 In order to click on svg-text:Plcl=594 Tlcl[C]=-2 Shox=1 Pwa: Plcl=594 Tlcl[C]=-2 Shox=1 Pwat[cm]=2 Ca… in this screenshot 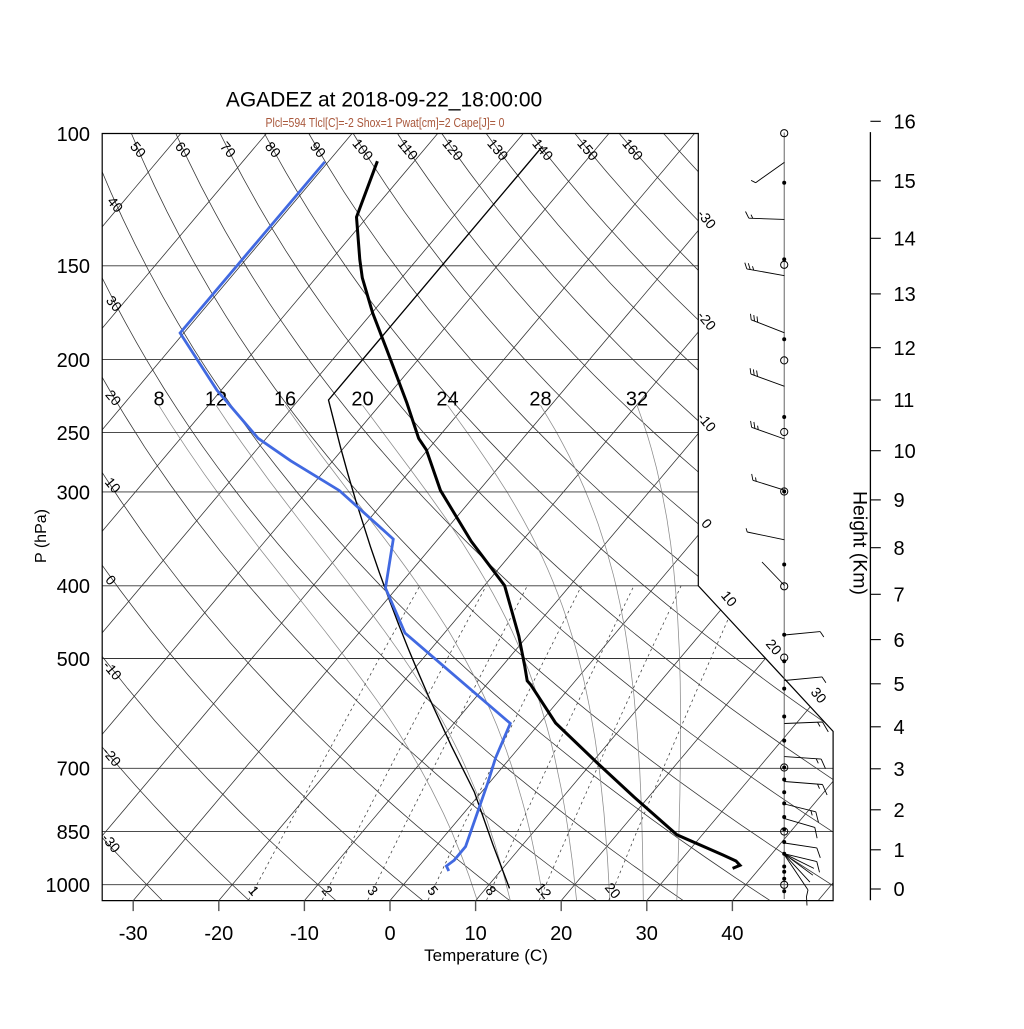, I will do `click(385, 123)`.